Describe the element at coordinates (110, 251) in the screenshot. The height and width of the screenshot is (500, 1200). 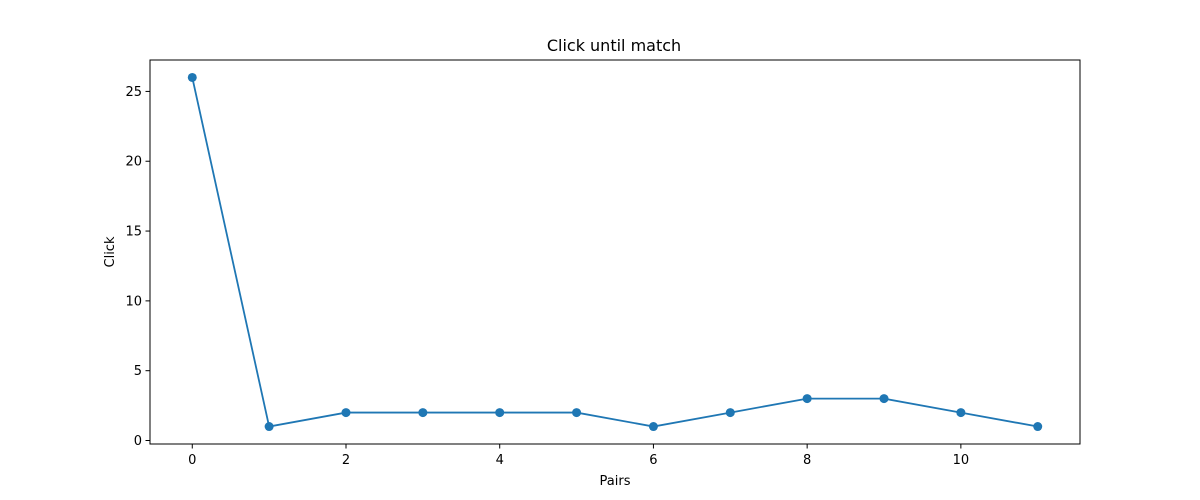
I see `y-axis-label: Click` at that location.